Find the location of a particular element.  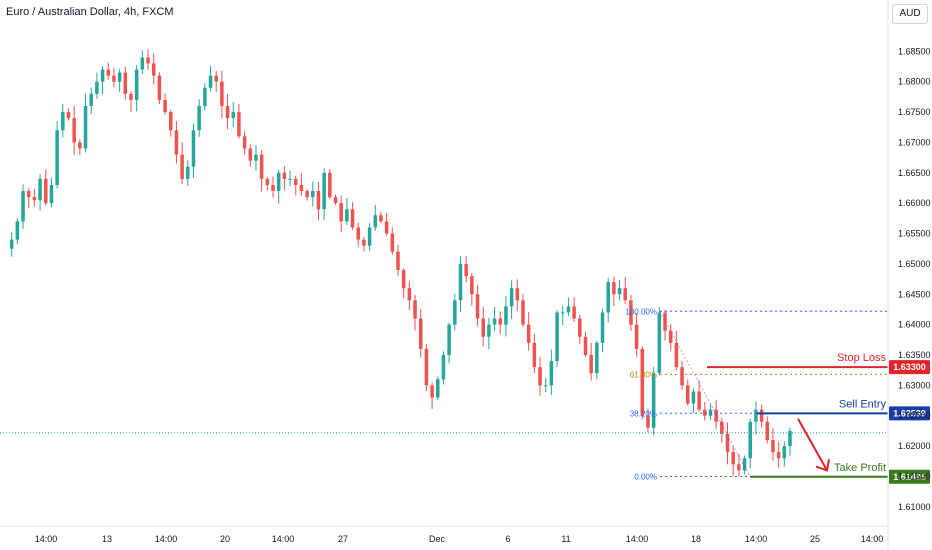

fib-level-label: 61.80% is located at coordinates (643, 374).